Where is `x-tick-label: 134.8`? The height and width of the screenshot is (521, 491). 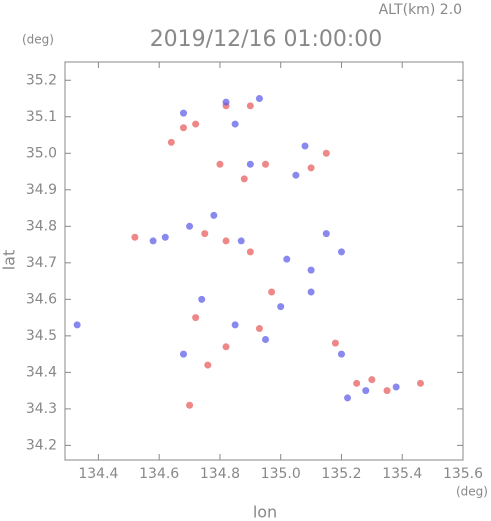
x-tick-label: 134.8 is located at coordinates (220, 474).